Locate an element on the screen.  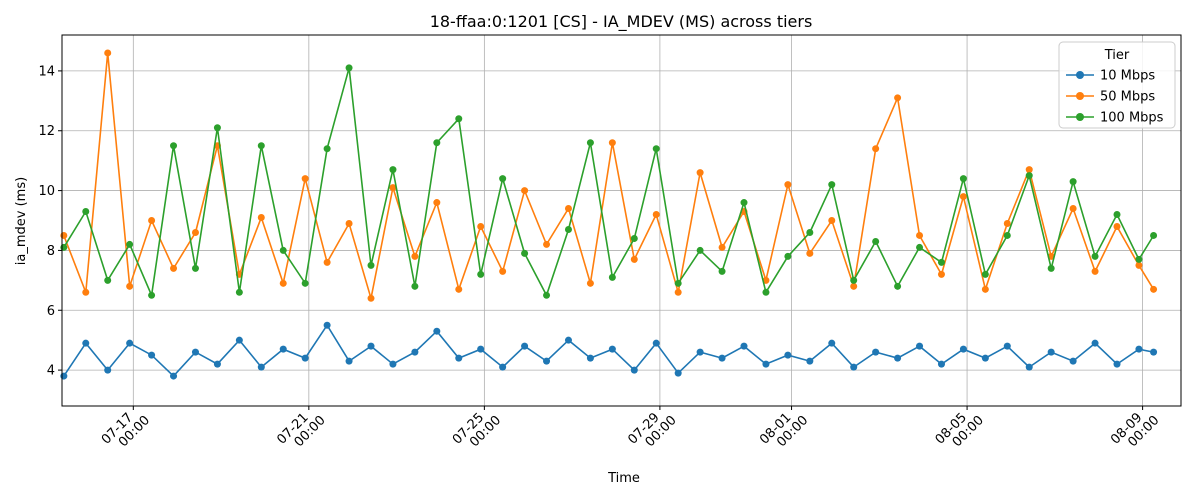
legend-item-10-mbps: 10 Mbps is located at coordinates (1110, 76).